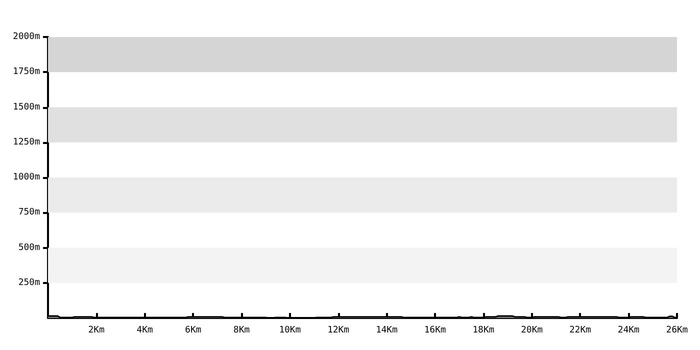  What do you see at coordinates (338, 331) in the screenshot?
I see `x-tick-label: 12Km` at bounding box center [338, 331].